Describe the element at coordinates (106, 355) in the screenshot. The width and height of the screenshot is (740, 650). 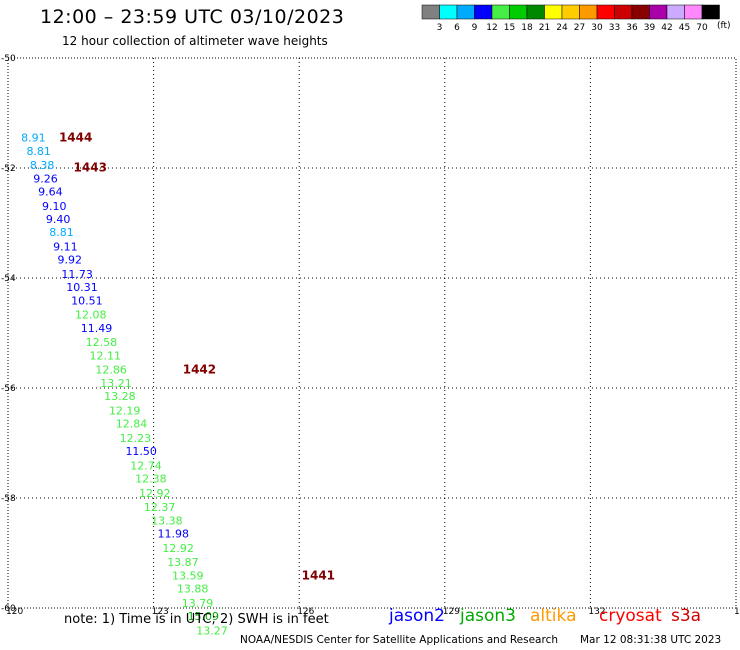
I see `wave-height-label: 12.11` at that location.